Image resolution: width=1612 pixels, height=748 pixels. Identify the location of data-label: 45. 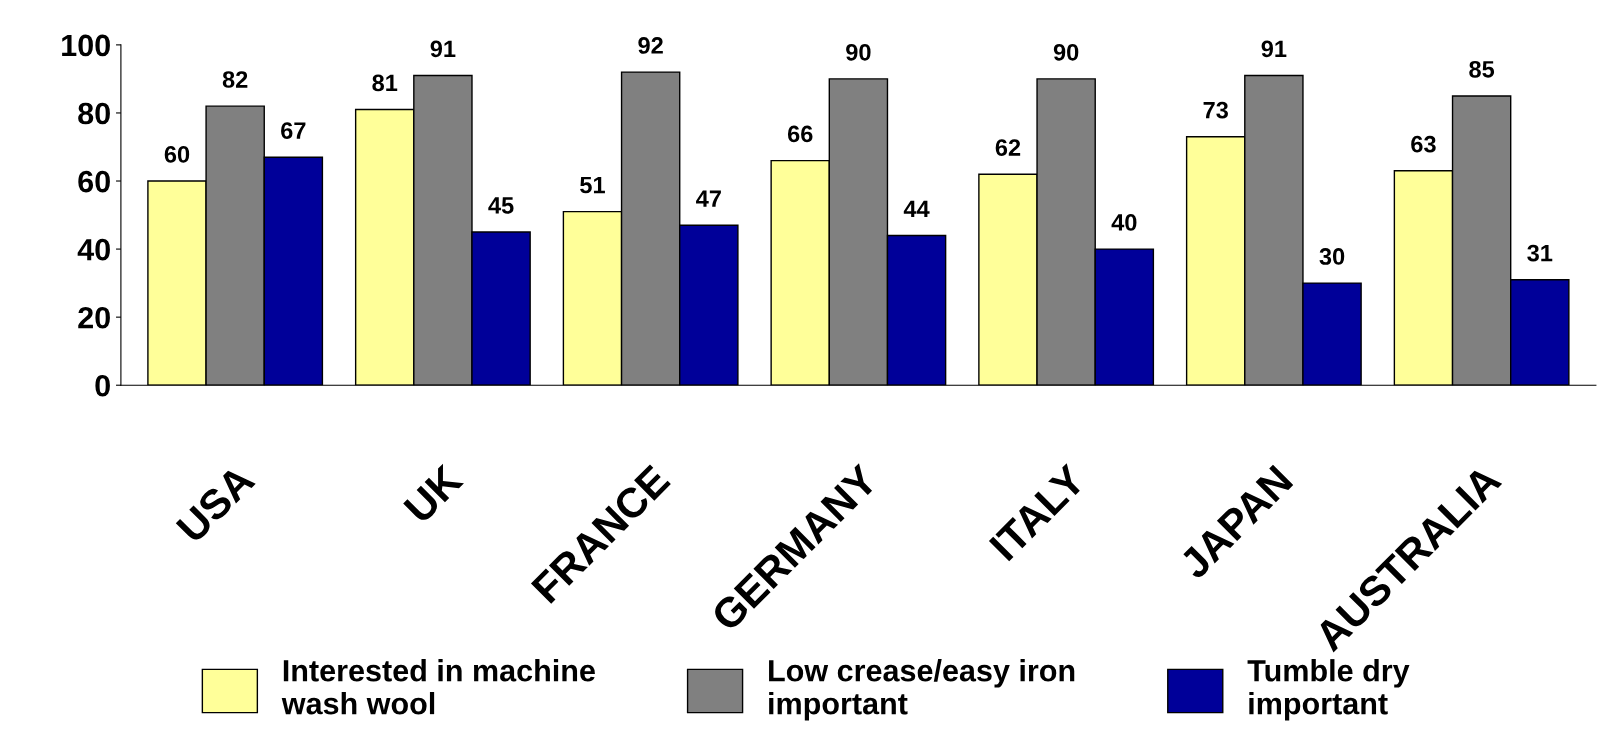
(501, 205).